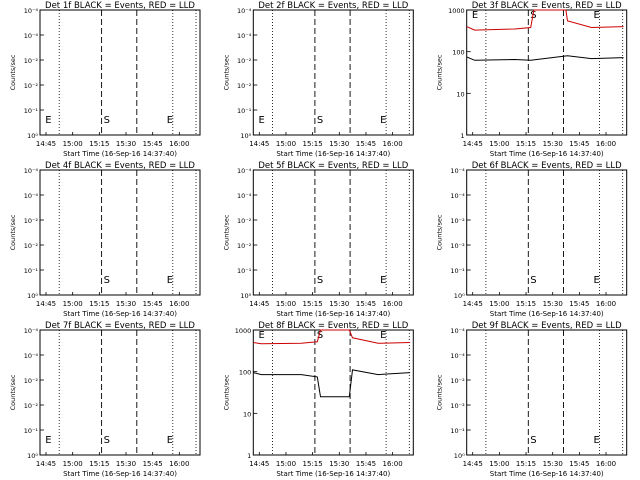  Describe the element at coordinates (120, 6) in the screenshot. I see `panel-title: Det 1f BLACK = Events, RED = LLD` at that location.